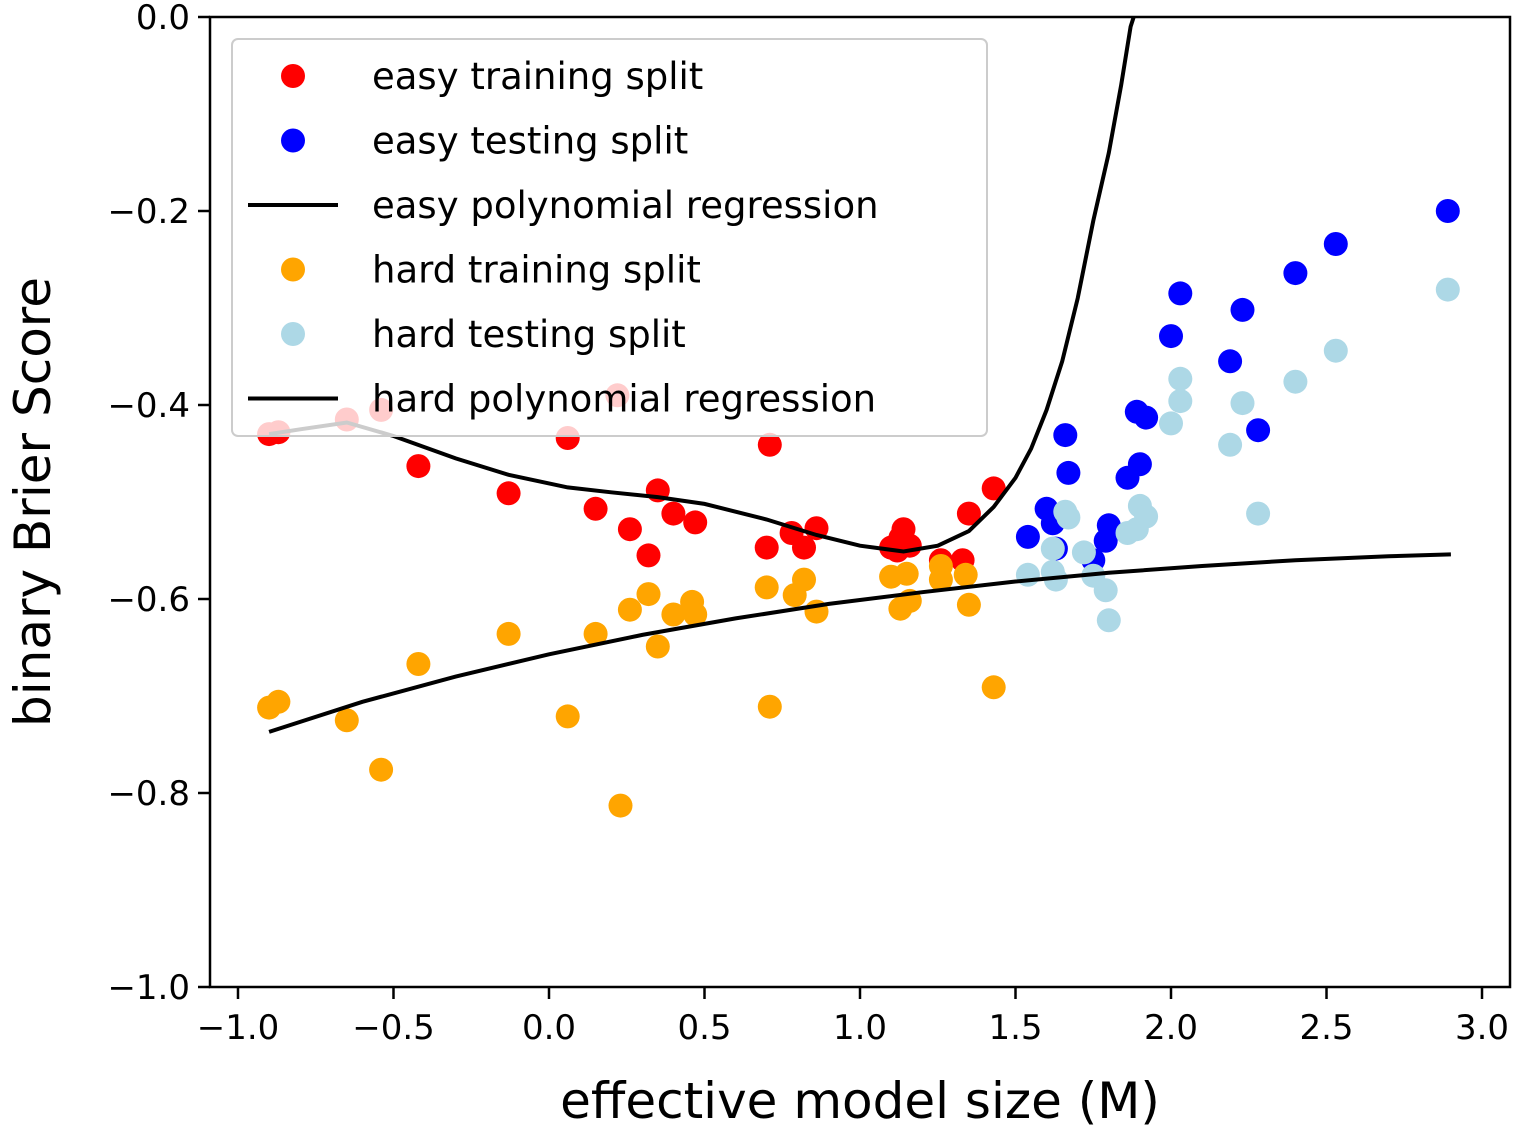 The image size is (1522, 1132). I want to click on x-tick-label: 2.0, so click(1171, 1028).